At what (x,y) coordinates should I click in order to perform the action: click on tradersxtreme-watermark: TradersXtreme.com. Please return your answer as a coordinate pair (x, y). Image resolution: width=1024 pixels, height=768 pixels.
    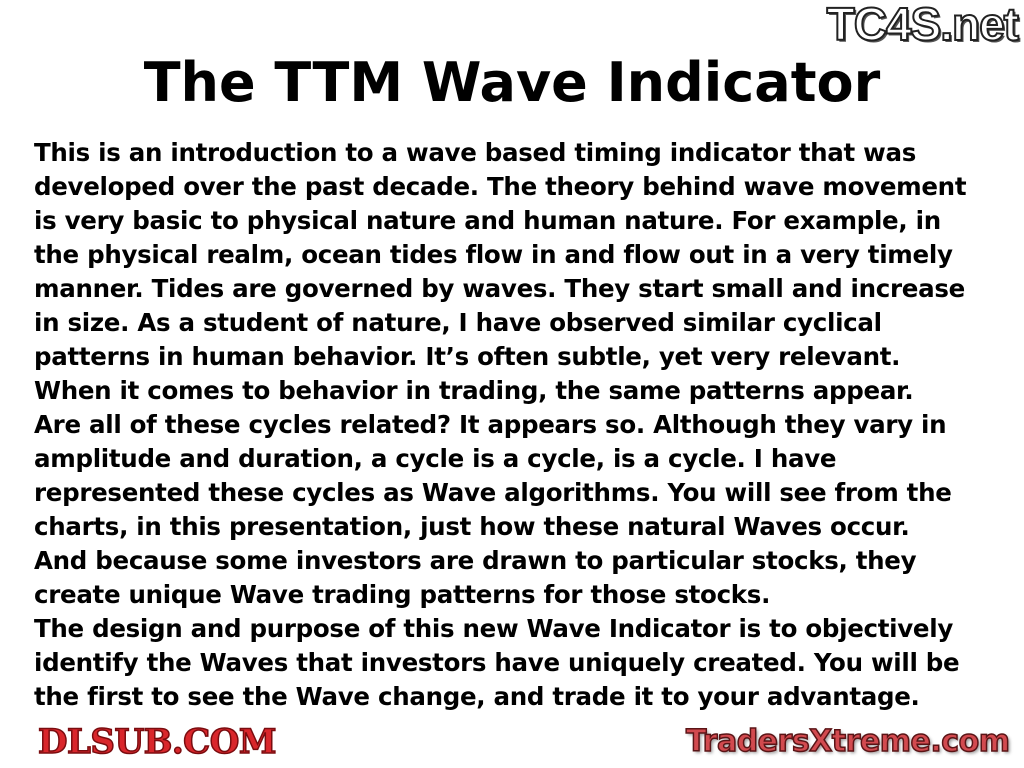
    Looking at the image, I should click on (847, 741).